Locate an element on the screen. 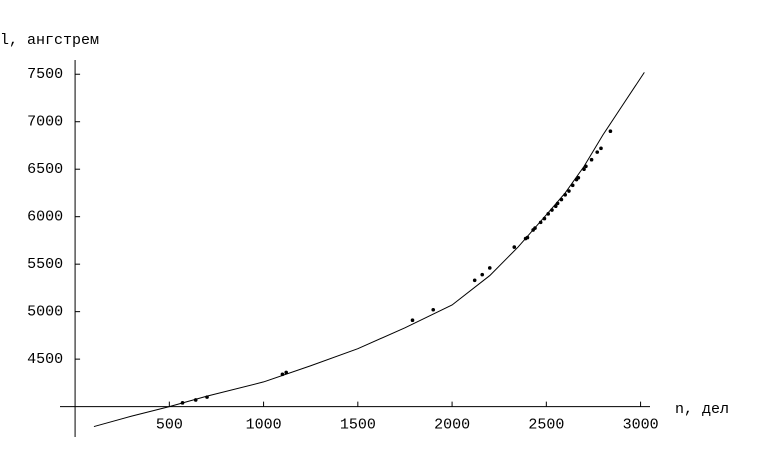 This screenshot has width=757, height=467. y-tick-label: 6000 is located at coordinates (45, 217).